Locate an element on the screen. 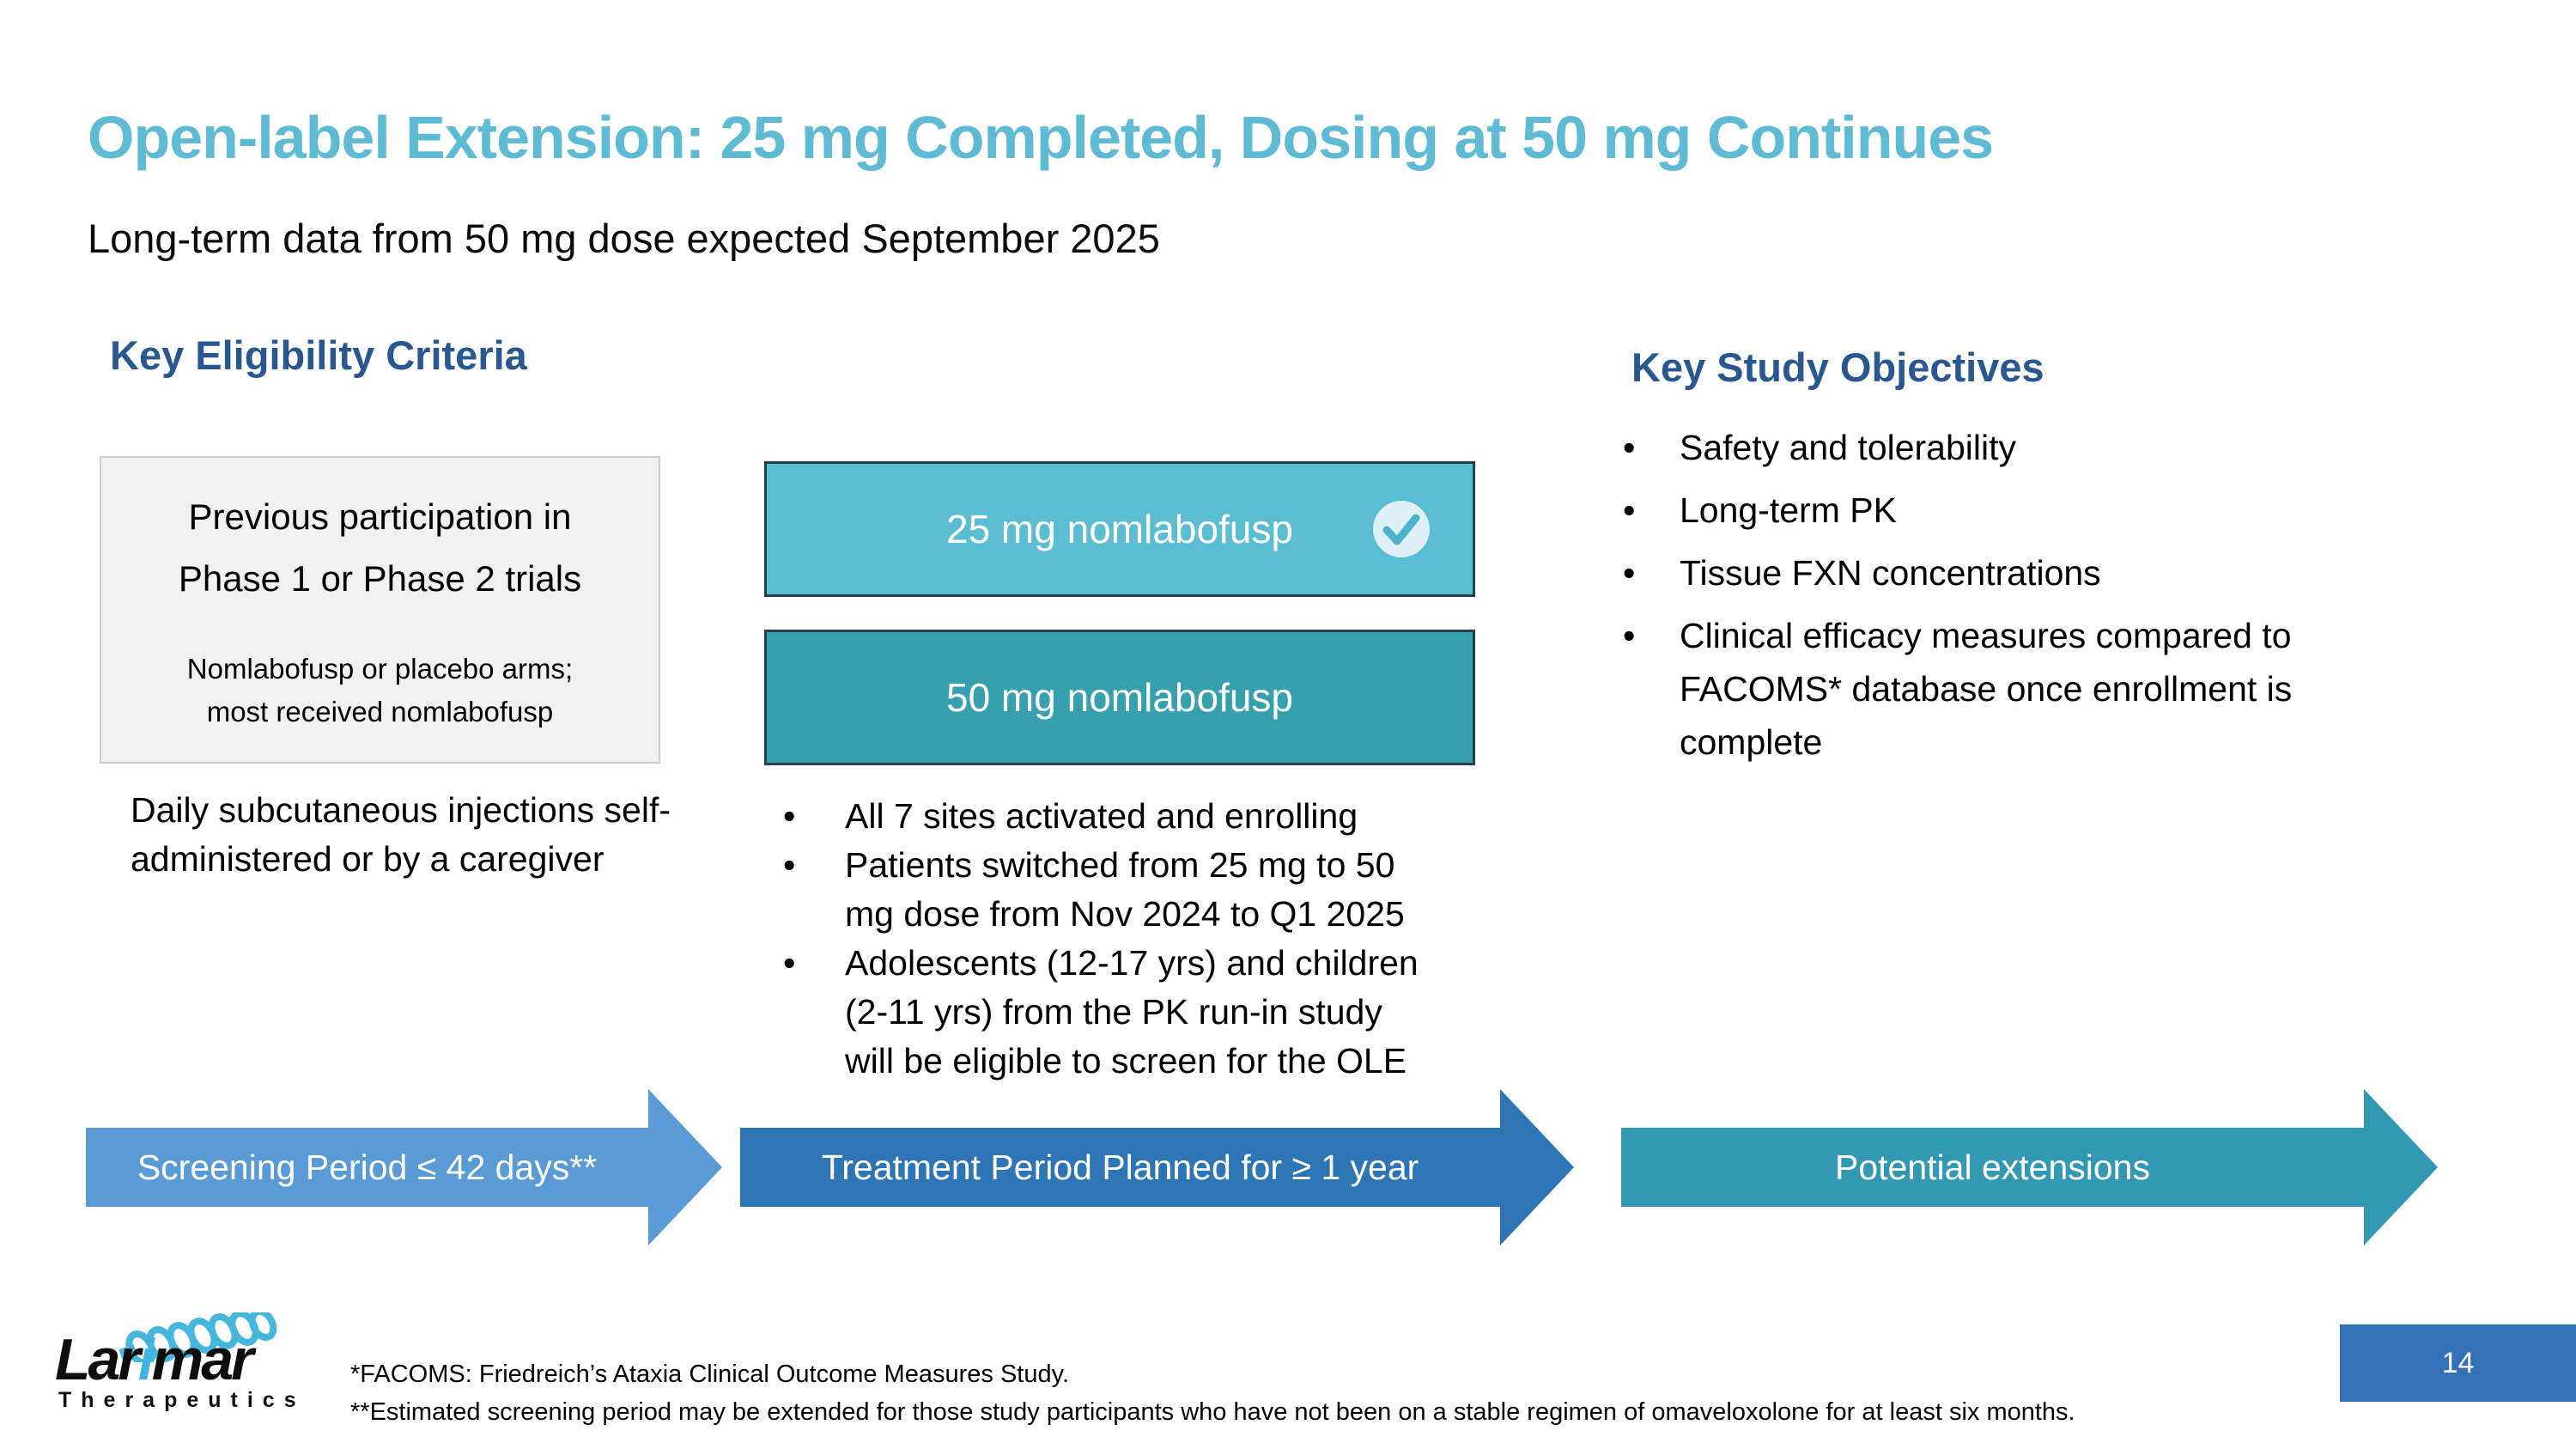  list-item: Tissue FXN concentrations is located at coordinates (2018, 573).